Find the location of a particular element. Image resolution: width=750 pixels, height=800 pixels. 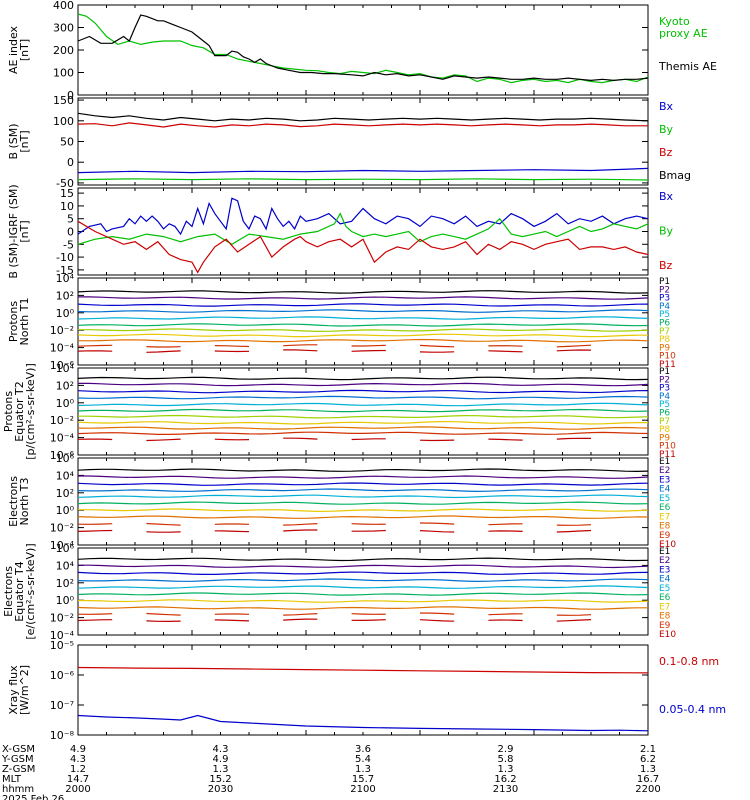

series-line-E3 is located at coordinates (363, 484).